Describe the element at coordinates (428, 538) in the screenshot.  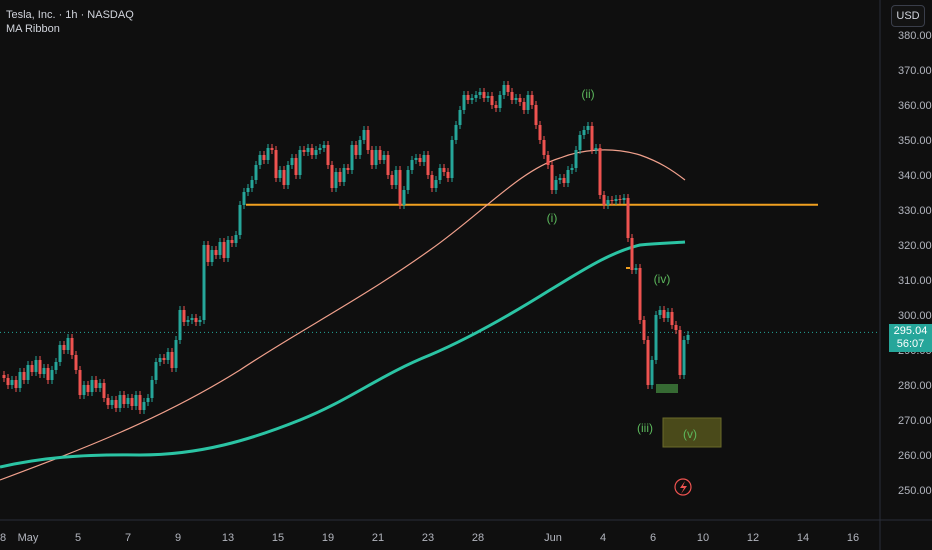
I see `x-tick-label: 23` at that location.